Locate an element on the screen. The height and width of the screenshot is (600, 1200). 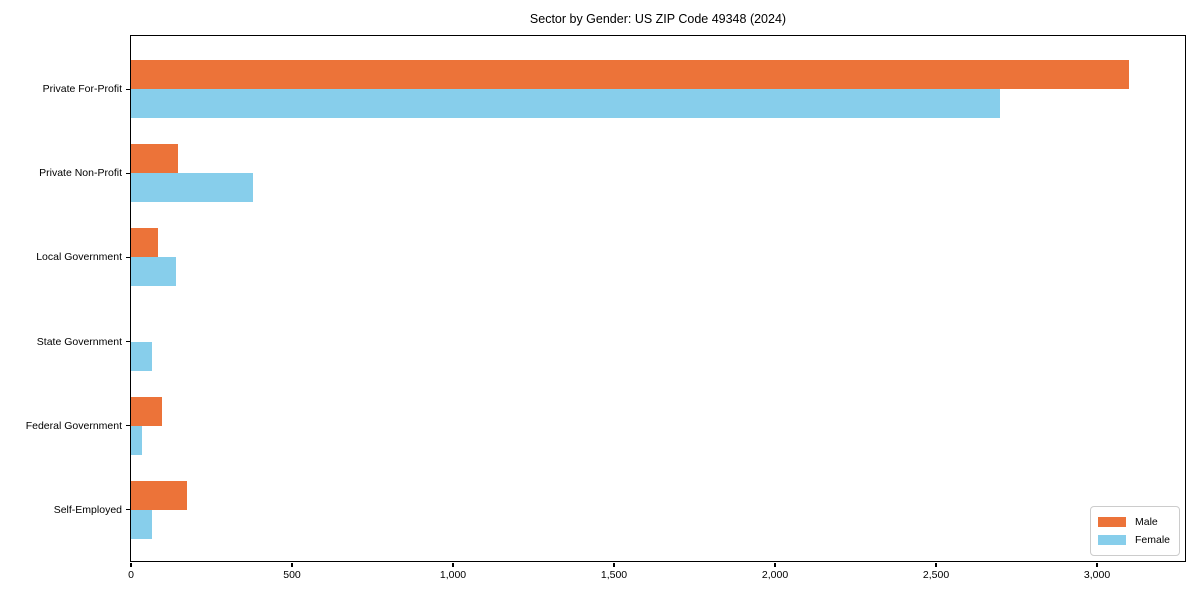
y-axis-tick-private-for-profit is located at coordinates (127, 89).